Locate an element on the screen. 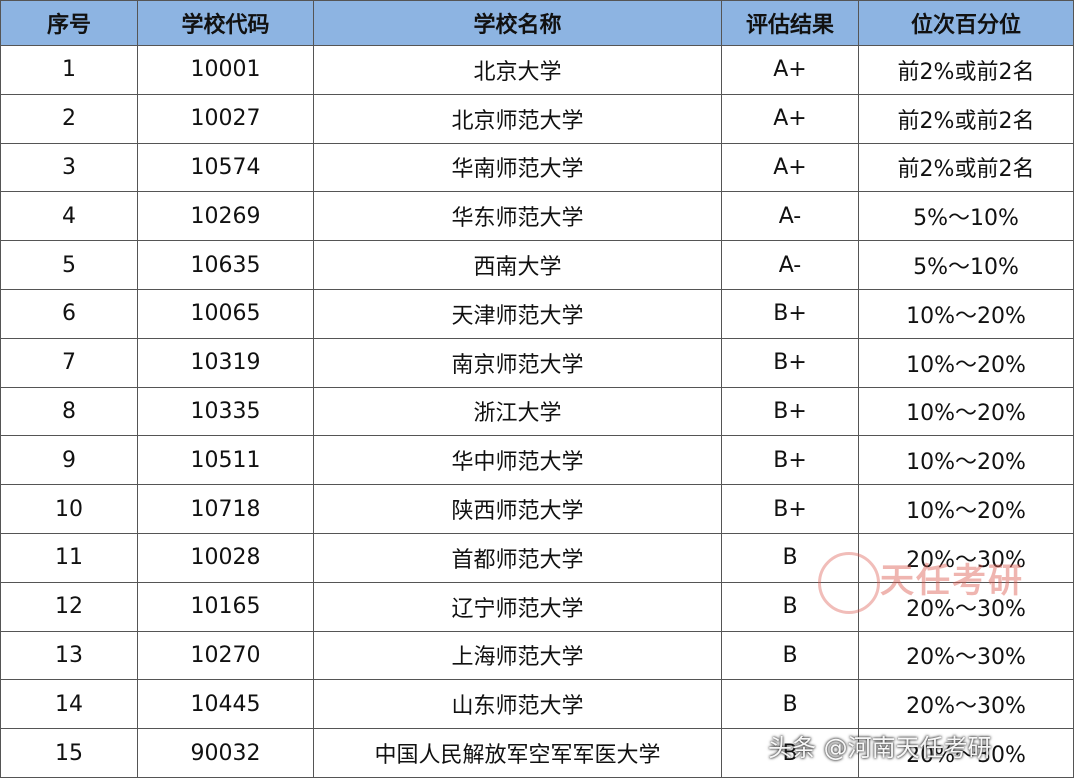  header-row: 序号 学校代码 学校名称 评估结果 位次百分位 is located at coordinates (537, 23).